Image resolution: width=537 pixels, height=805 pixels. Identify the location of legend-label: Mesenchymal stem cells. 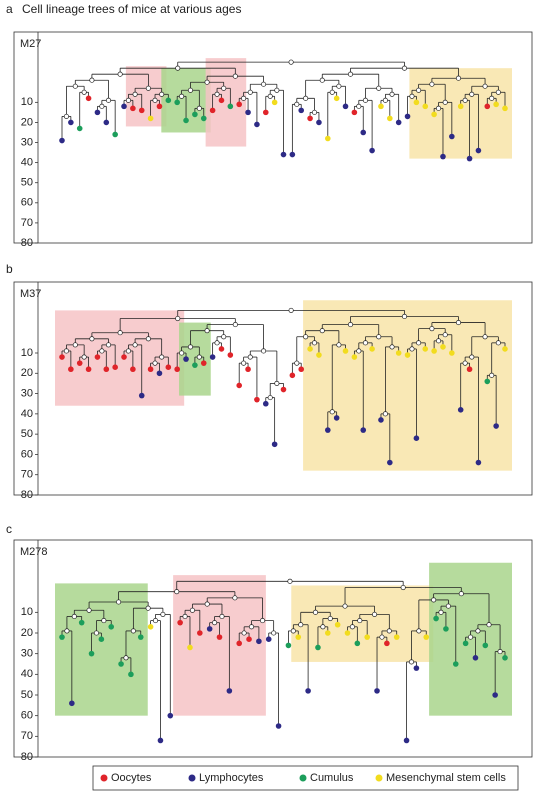
(446, 778).